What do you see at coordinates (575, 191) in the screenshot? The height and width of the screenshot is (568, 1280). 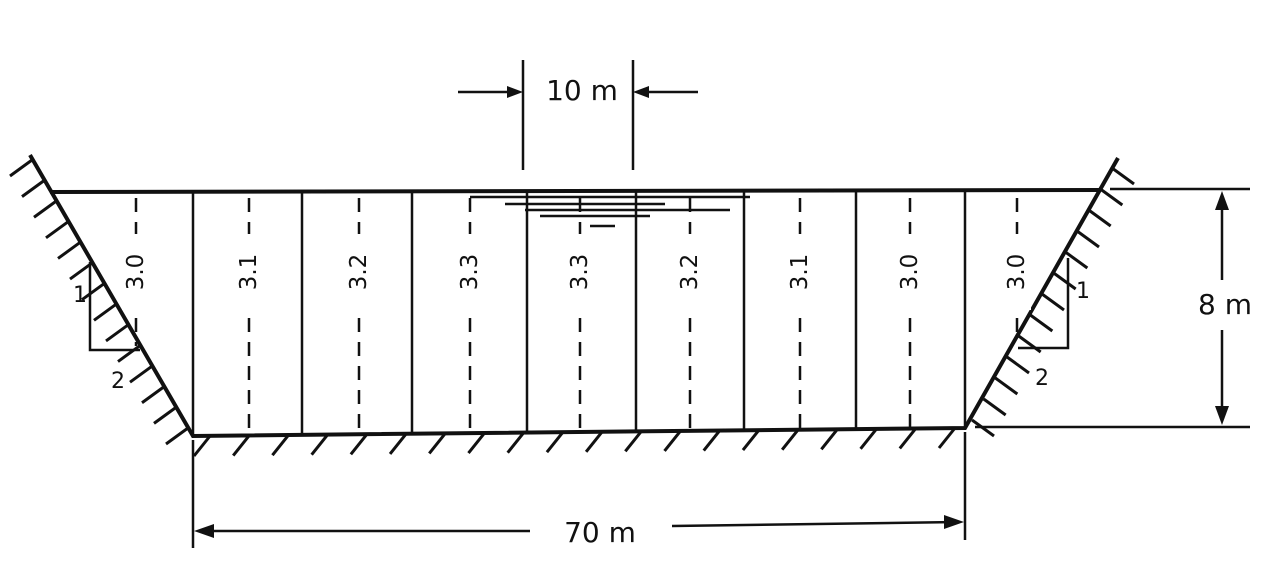 I see `water-surface-line` at bounding box center [575, 191].